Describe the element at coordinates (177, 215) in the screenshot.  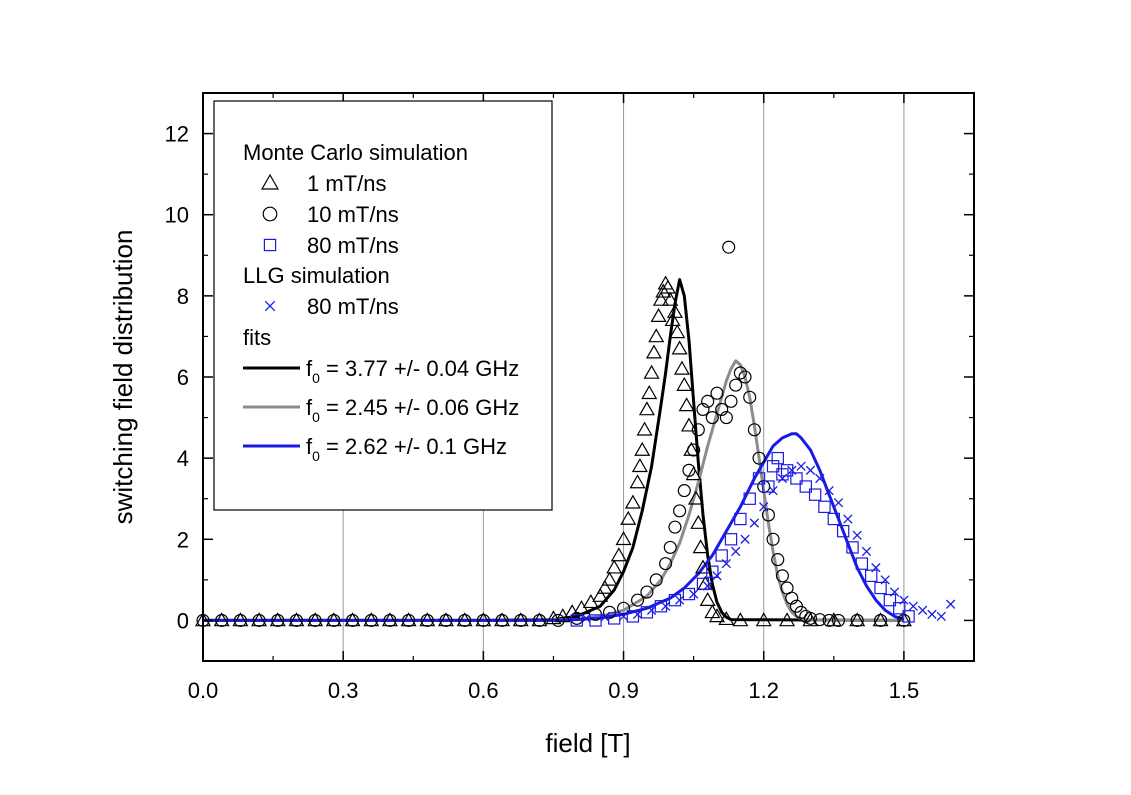
I see `y-tick-label: 10` at that location.